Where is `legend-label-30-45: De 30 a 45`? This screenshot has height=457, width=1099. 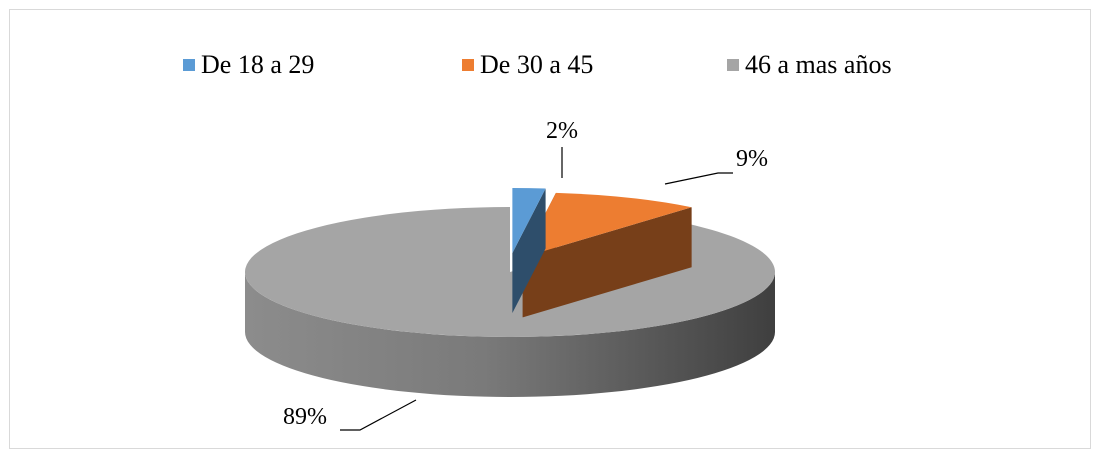
legend-label-30-45: De 30 a 45 is located at coordinates (537, 64).